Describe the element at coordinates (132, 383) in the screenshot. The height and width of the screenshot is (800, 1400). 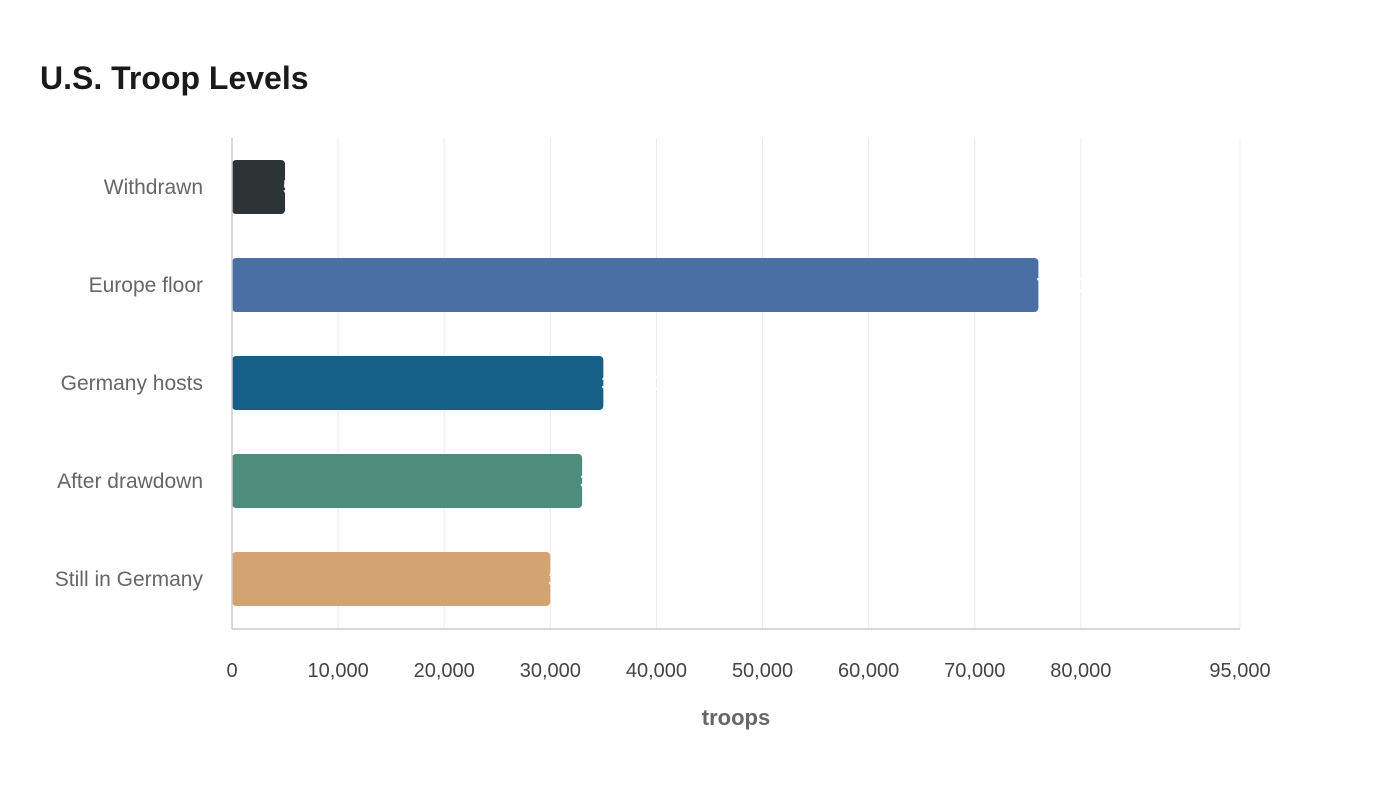
I see `category-label: Germany hosts` at that location.